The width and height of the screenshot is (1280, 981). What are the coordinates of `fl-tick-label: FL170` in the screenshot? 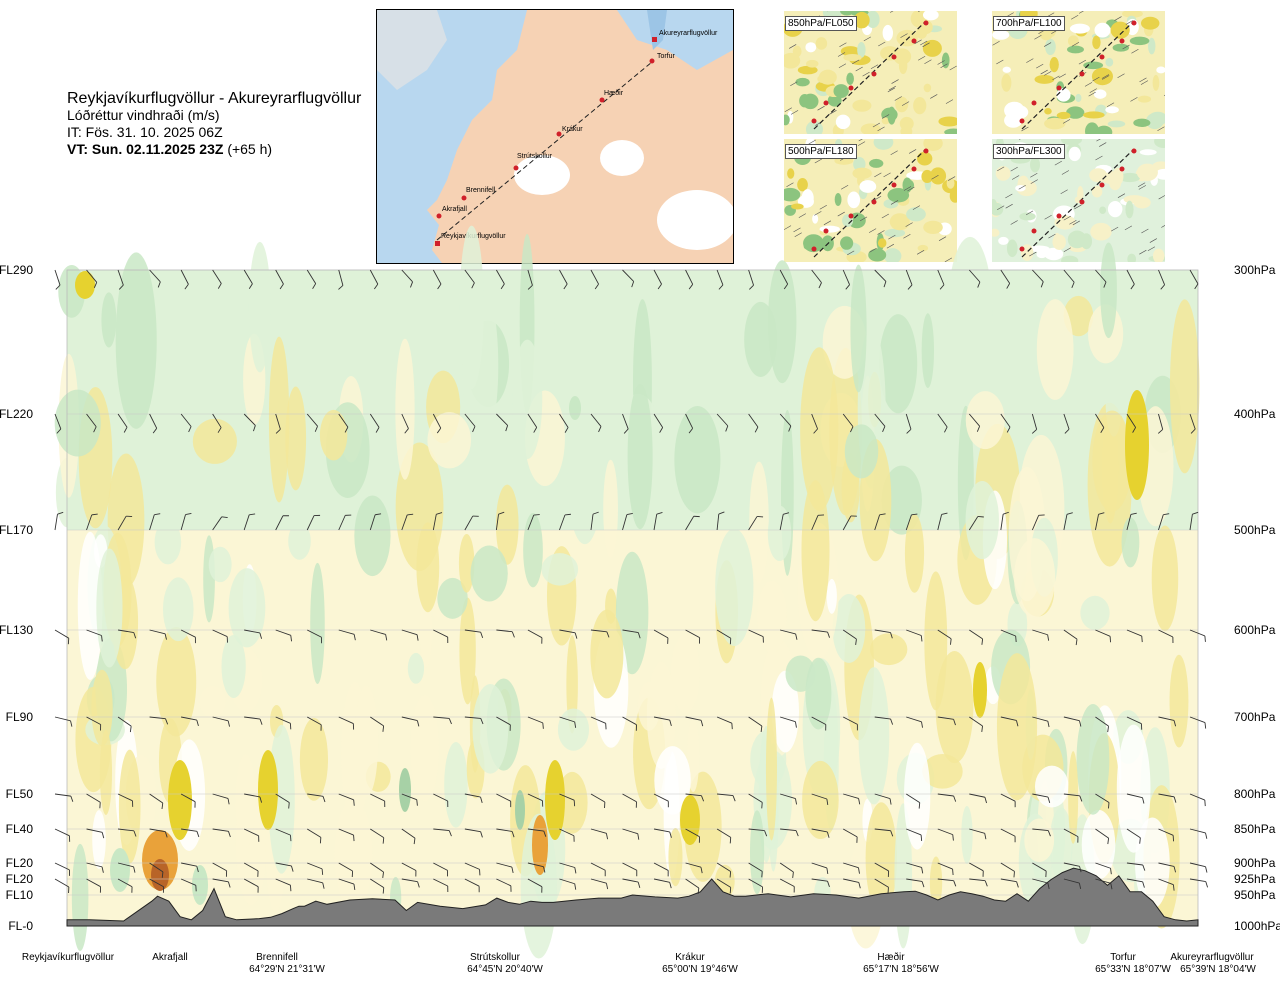 It's located at (16, 530).